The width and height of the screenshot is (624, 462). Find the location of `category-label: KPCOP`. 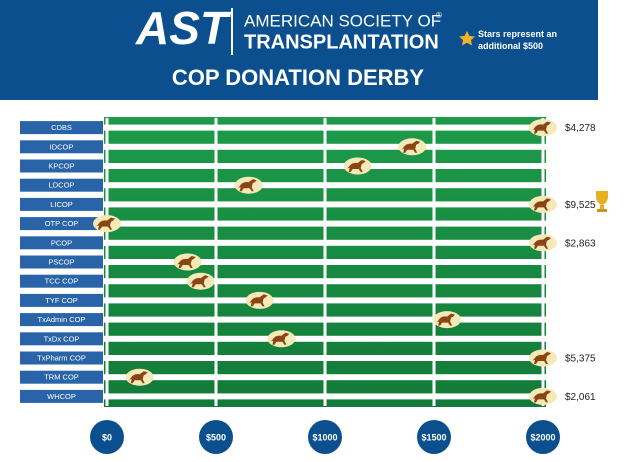

category-label: KPCOP is located at coordinates (61, 165).